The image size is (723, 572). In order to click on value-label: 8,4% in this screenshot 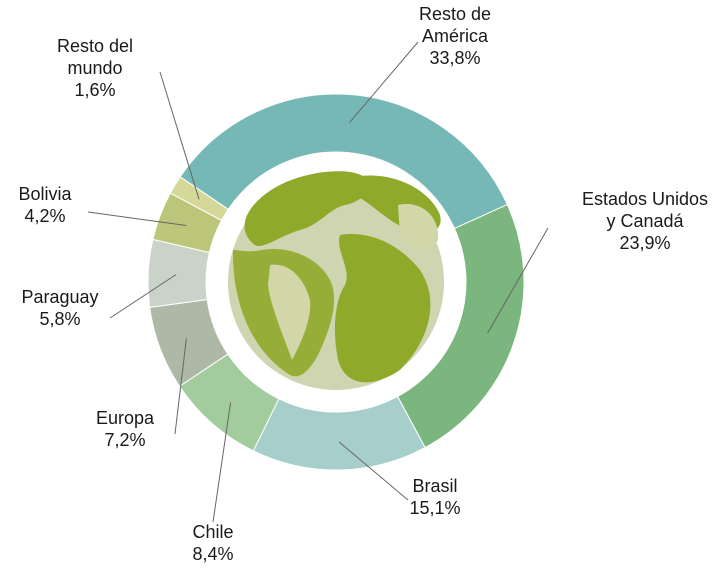, I will do `click(212, 554)`.